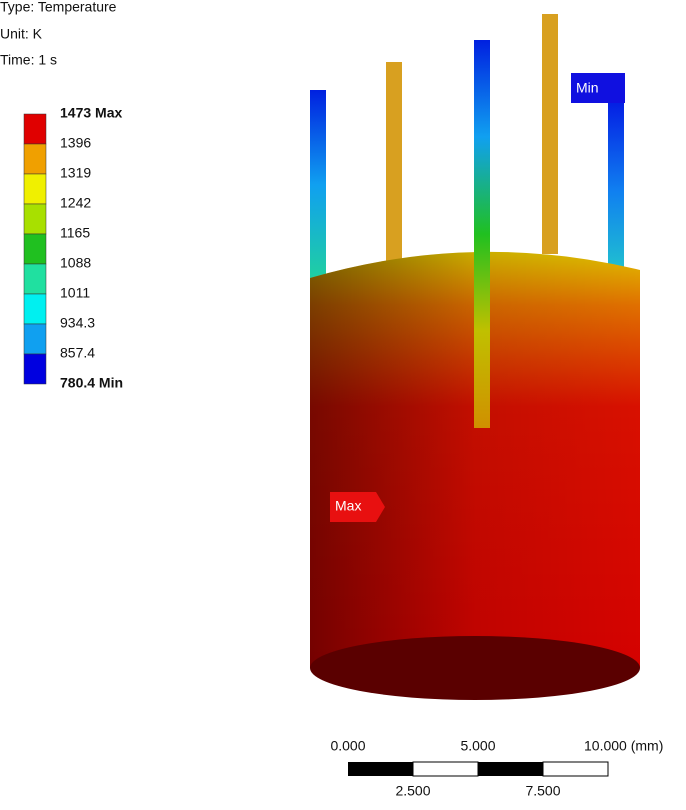 The width and height of the screenshot is (686, 810). I want to click on min-label: Min, so click(587, 88).